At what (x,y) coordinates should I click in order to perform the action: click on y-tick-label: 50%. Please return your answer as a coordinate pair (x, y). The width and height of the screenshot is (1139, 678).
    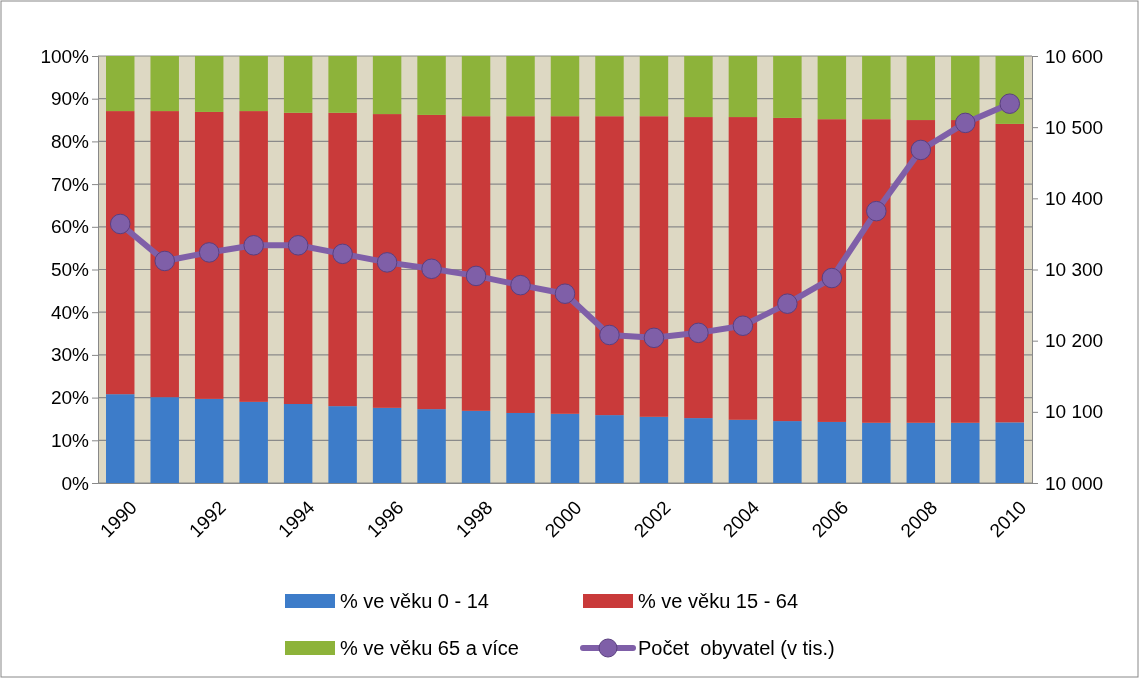
    Looking at the image, I should click on (70, 270).